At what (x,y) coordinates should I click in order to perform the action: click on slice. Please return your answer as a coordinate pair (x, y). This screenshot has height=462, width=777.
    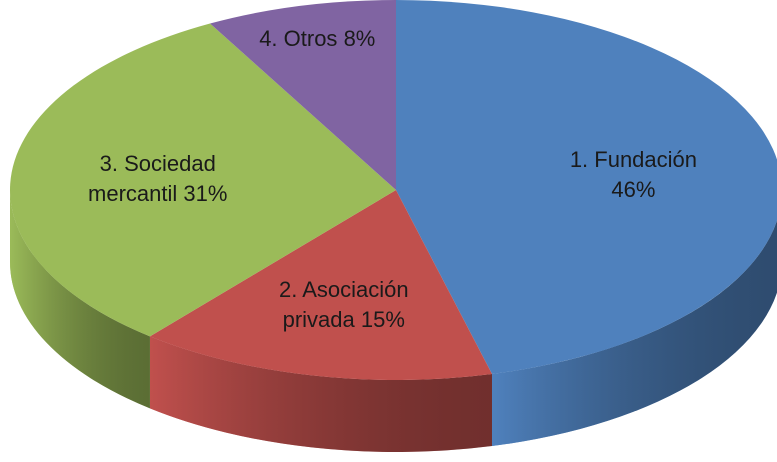
    Looking at the image, I should click on (303, 95).